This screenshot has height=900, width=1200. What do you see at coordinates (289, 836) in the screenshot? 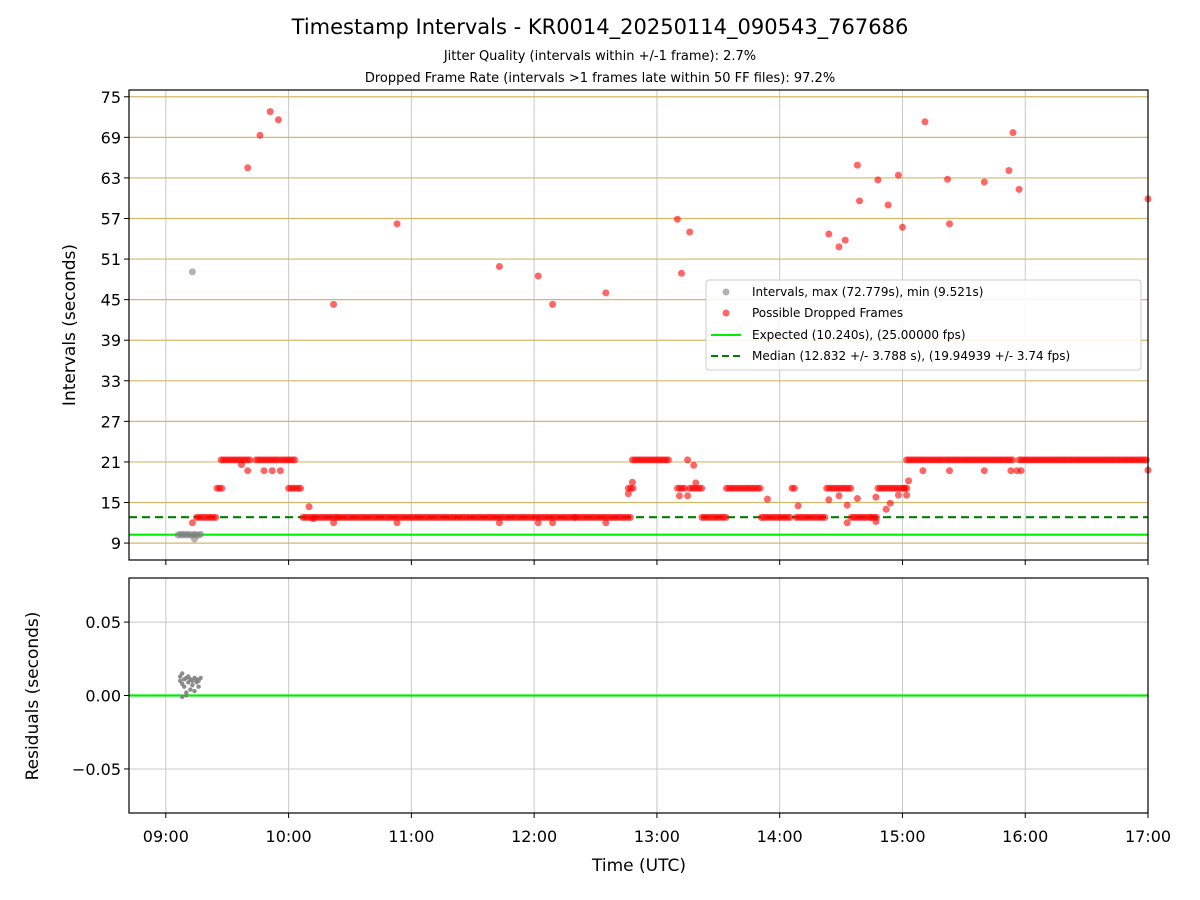
I see `x-tick-label: 10:00` at bounding box center [289, 836].